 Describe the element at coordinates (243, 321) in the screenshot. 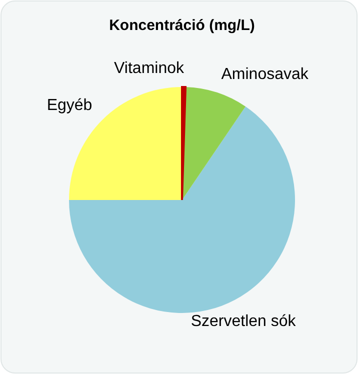

I see `slice-label: Szervetlen sók` at that location.